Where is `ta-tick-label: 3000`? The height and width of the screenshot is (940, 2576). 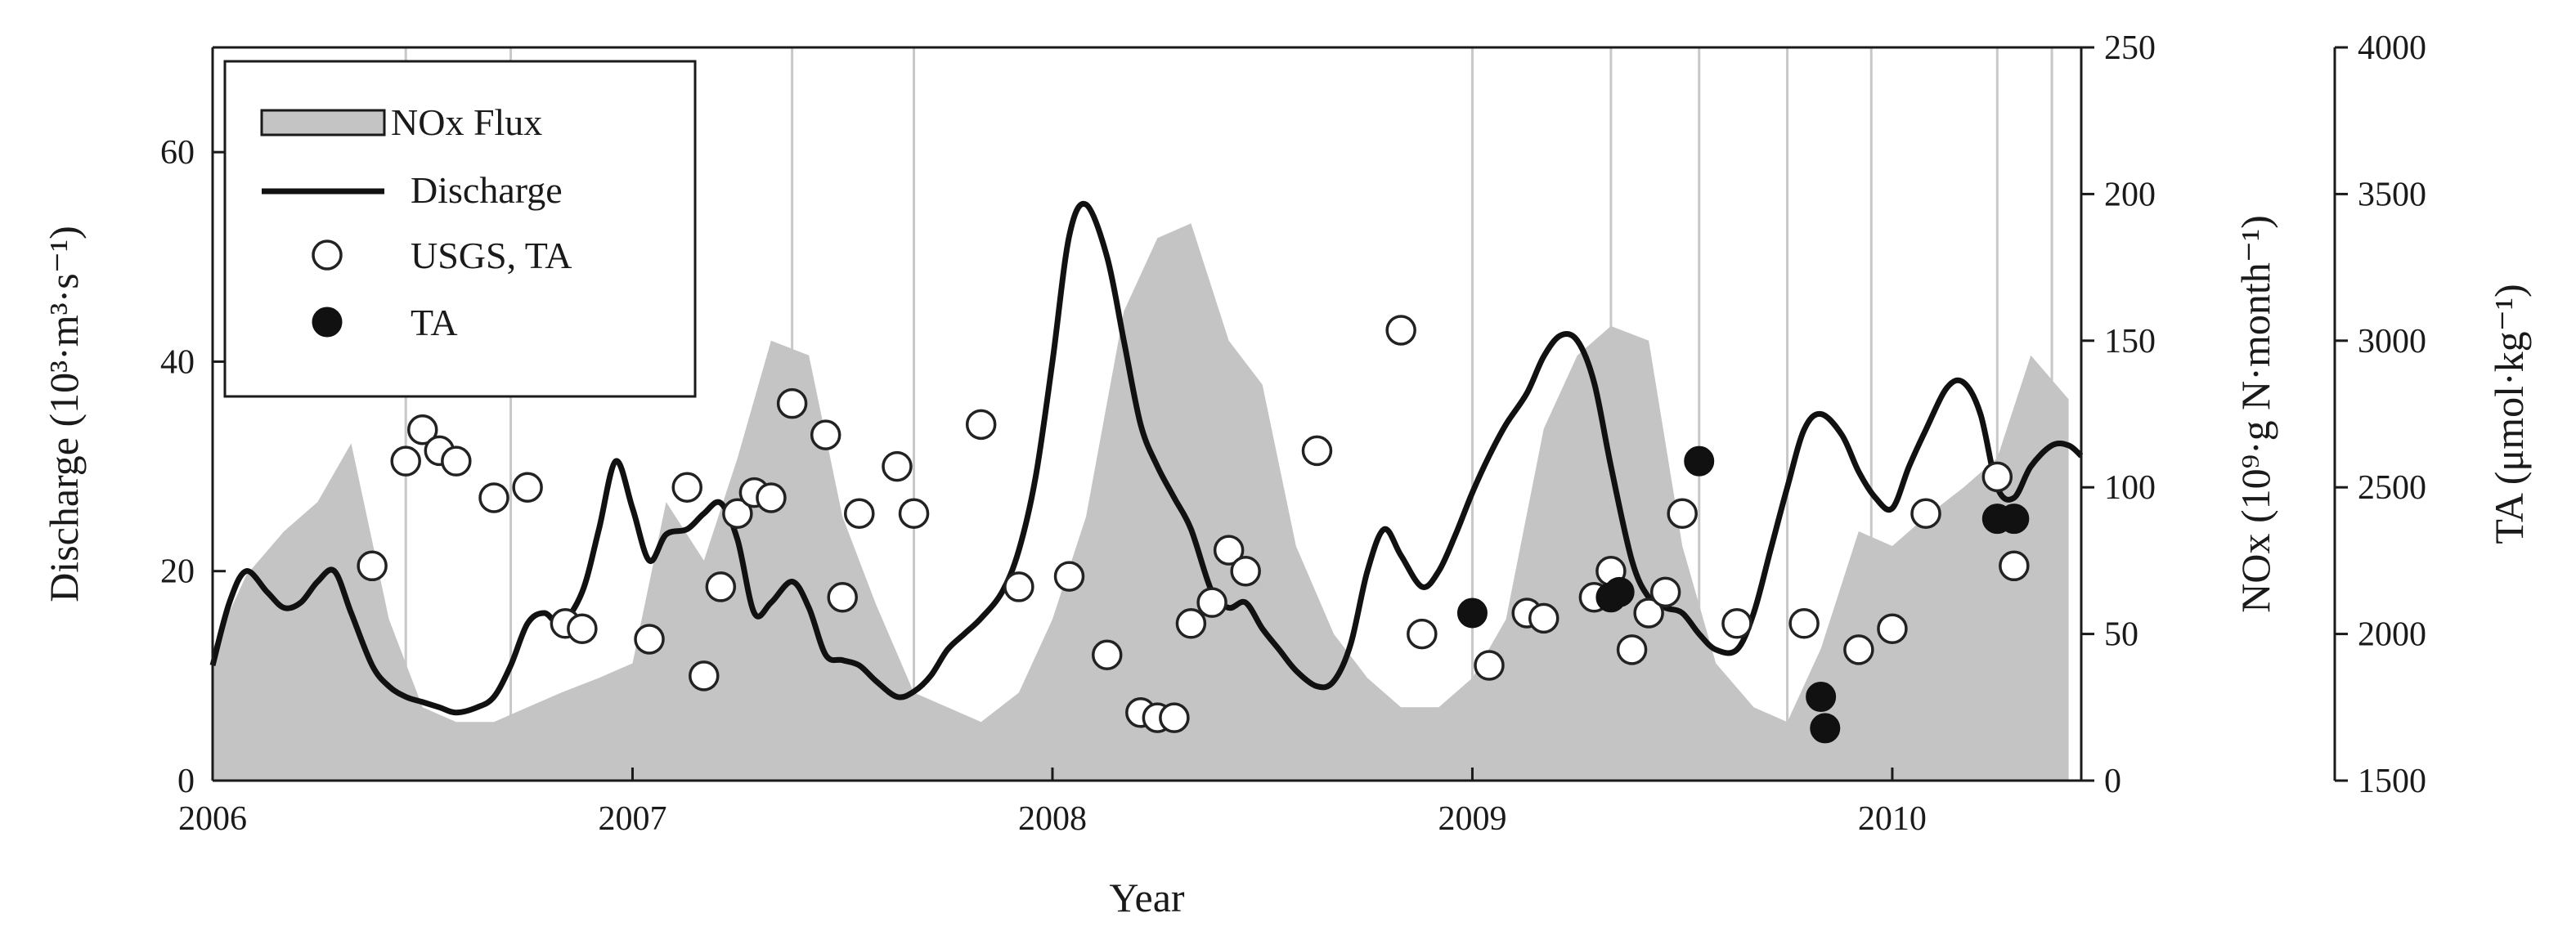
ta-tick-label: 3000 is located at coordinates (2392, 341).